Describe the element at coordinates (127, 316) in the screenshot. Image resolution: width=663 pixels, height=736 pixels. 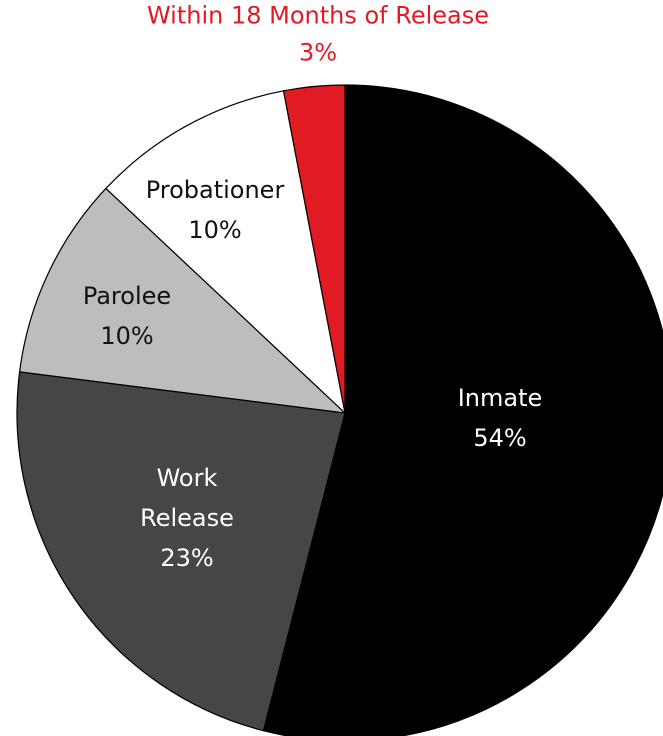
I see `slice-label-parolee: Parolee 10%` at that location.